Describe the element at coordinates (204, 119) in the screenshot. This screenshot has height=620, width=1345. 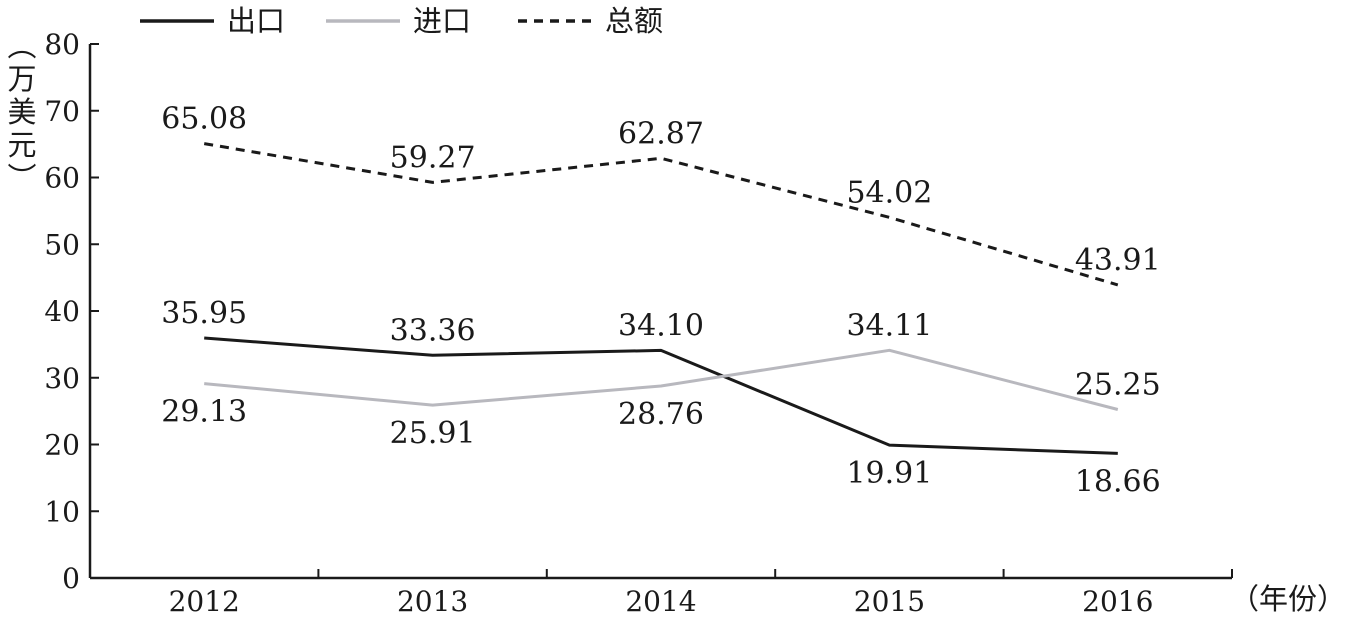
I see `data-label: 65.08` at that location.